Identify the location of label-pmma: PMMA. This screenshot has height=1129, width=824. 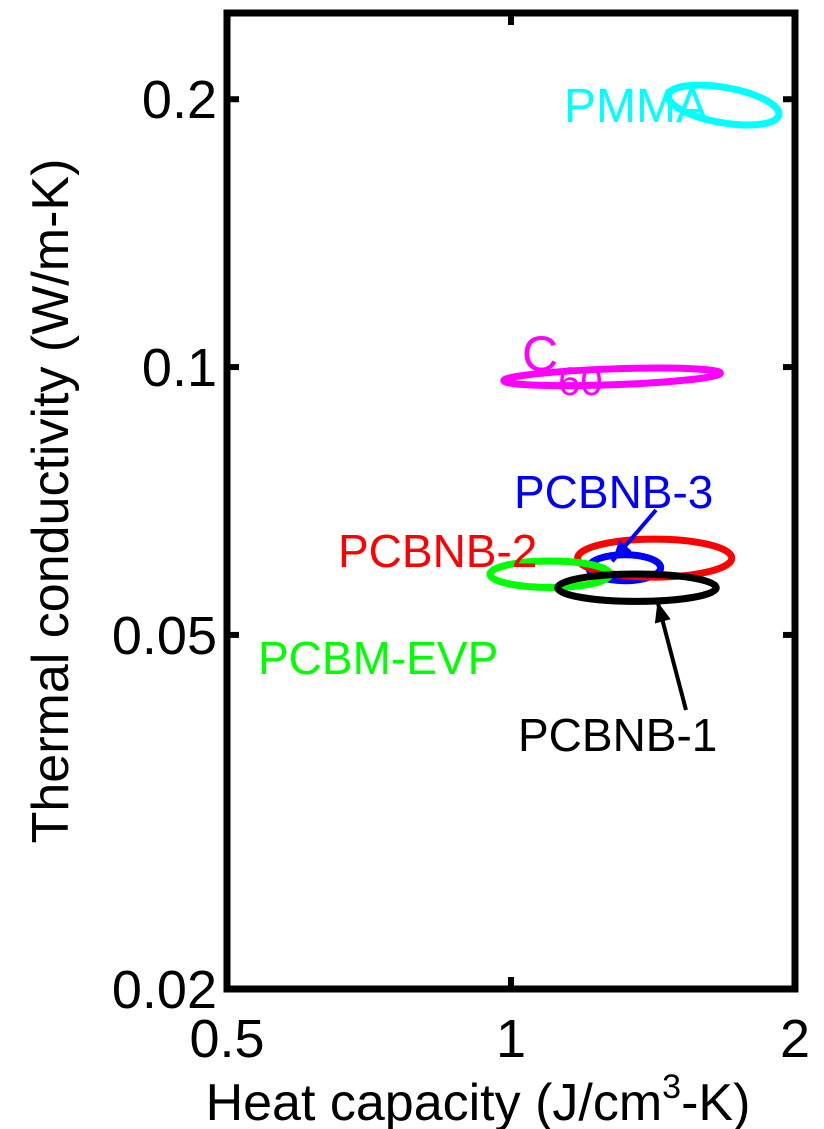
(636, 106).